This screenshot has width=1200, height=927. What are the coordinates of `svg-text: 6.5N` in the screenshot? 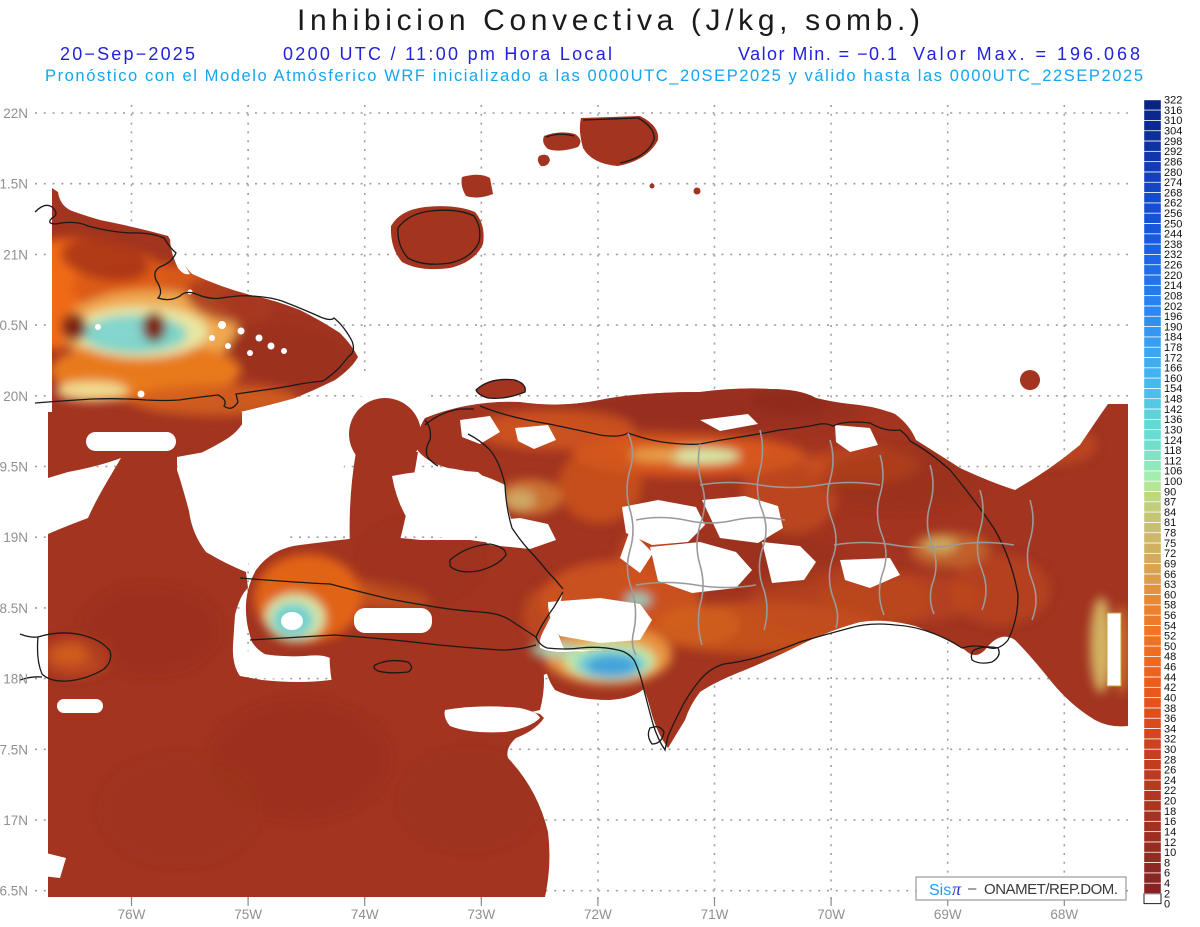 It's located at (14, 891).